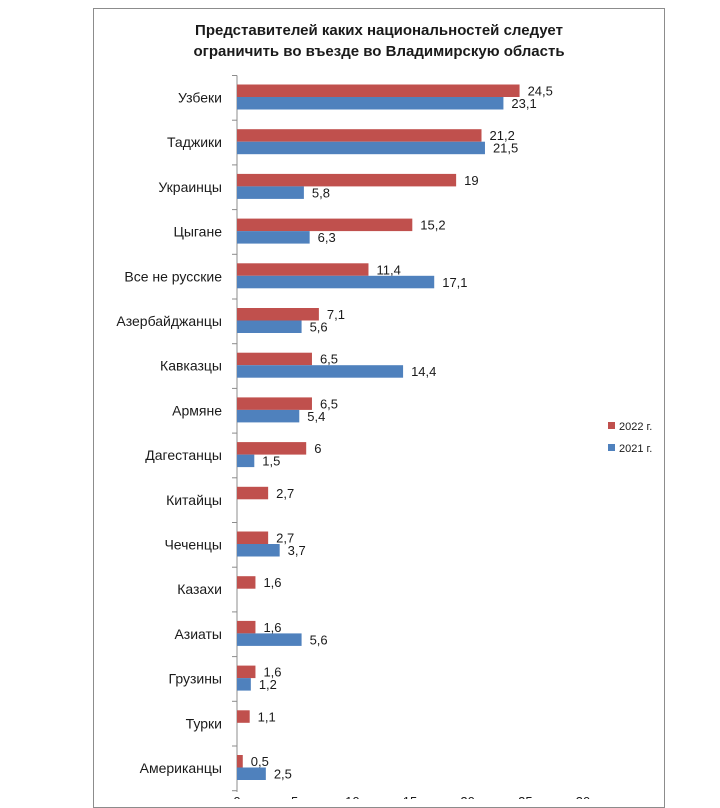  I want to click on category-label: Азербайджанцы, so click(169, 321).